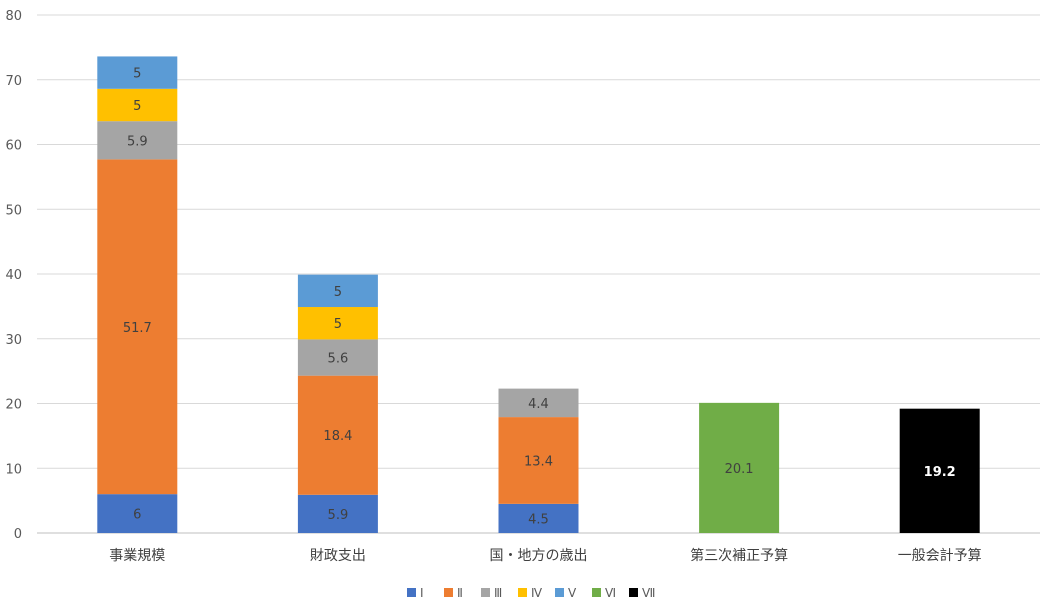 The image size is (1046, 612). What do you see at coordinates (13, 469) in the screenshot?
I see `y-tick-label: 10` at bounding box center [13, 469].